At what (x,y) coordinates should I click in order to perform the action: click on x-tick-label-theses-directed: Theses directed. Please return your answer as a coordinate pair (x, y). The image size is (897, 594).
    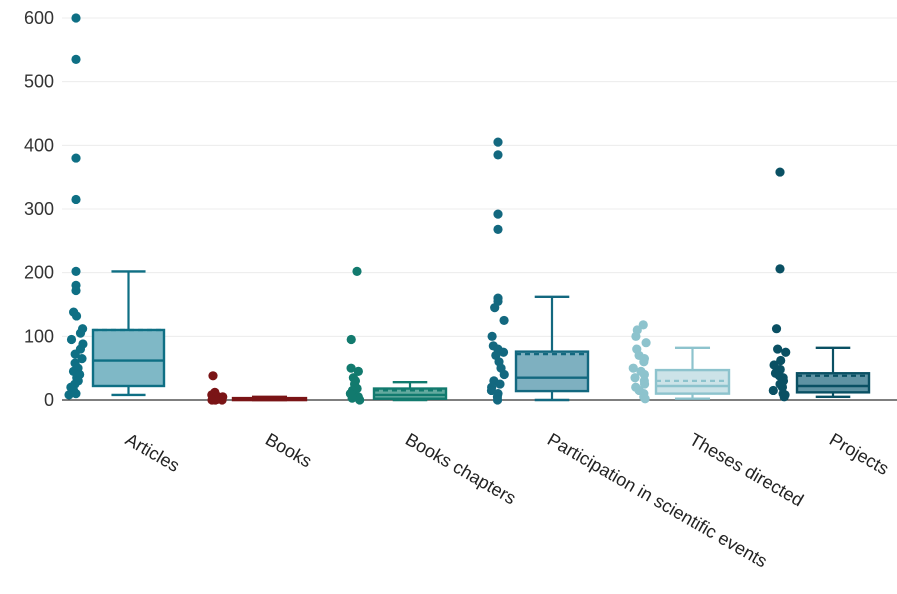
    Looking at the image, I should click on (746, 469).